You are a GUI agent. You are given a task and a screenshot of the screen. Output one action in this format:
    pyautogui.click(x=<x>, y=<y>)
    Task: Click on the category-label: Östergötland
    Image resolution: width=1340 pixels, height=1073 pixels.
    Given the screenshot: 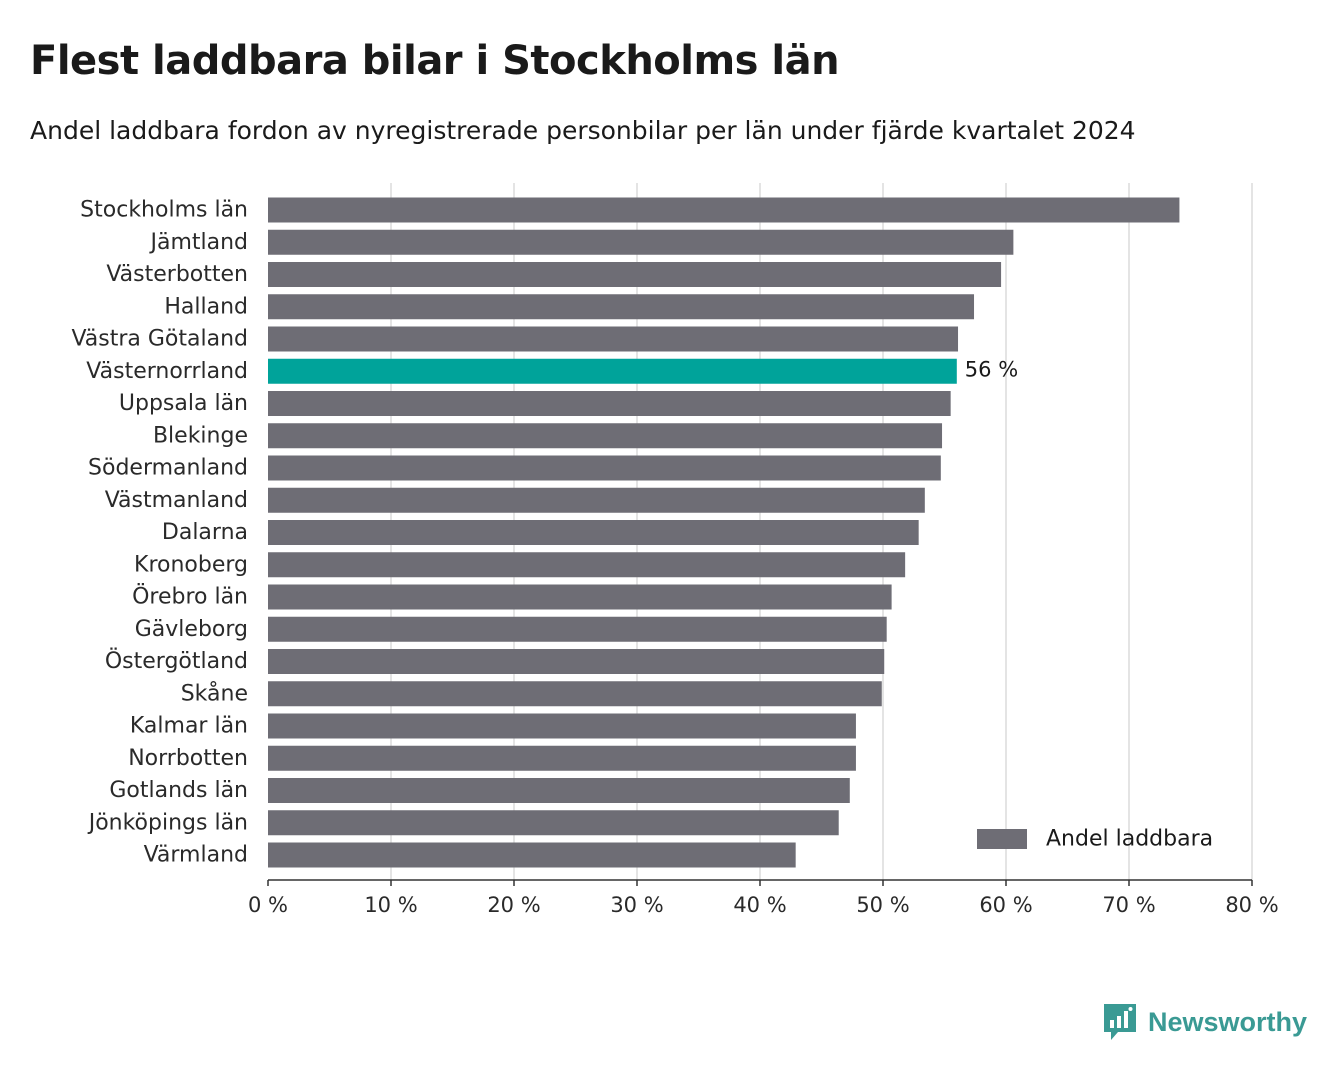 What is the action you would take?
    pyautogui.click(x=176, y=661)
    